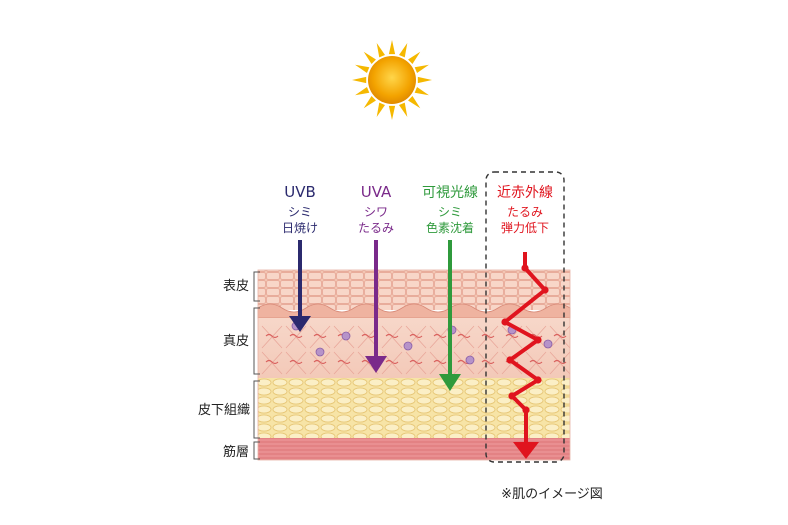 This screenshot has width=788, height=525. Describe the element at coordinates (236, 452) in the screenshot. I see `label-muscle: 筋層` at that location.